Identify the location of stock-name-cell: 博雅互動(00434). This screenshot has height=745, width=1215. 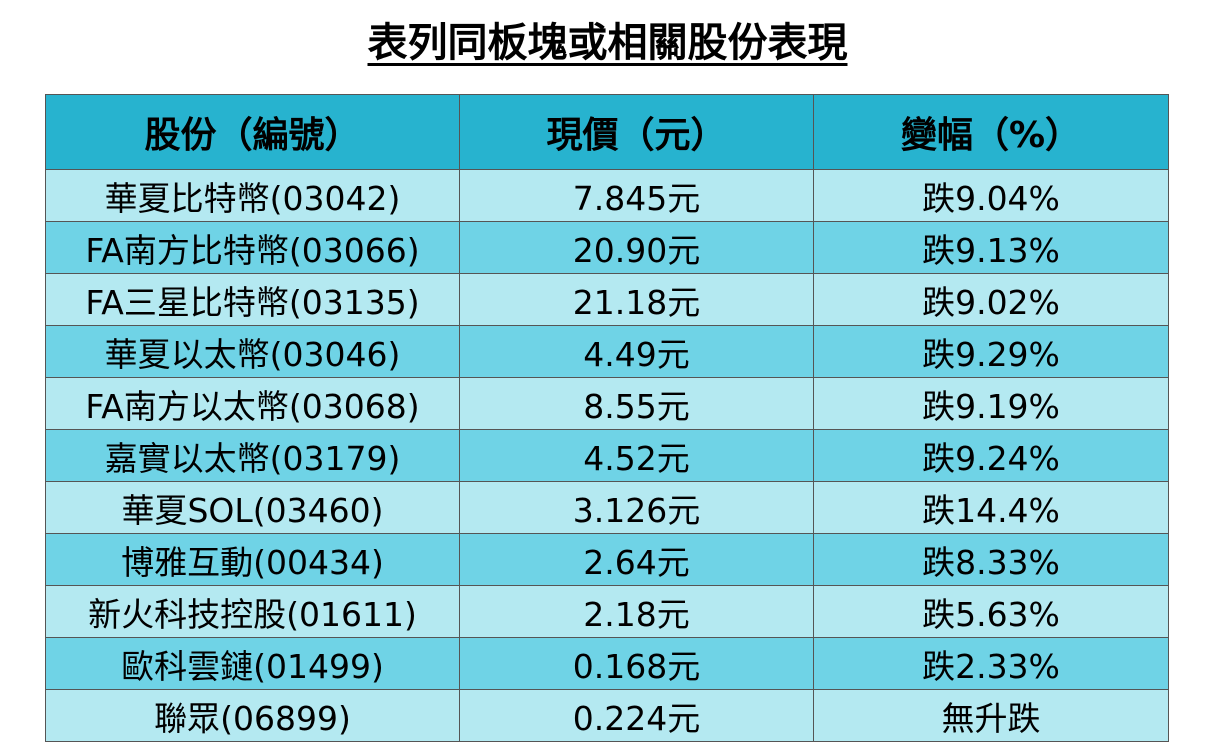
(252, 559).